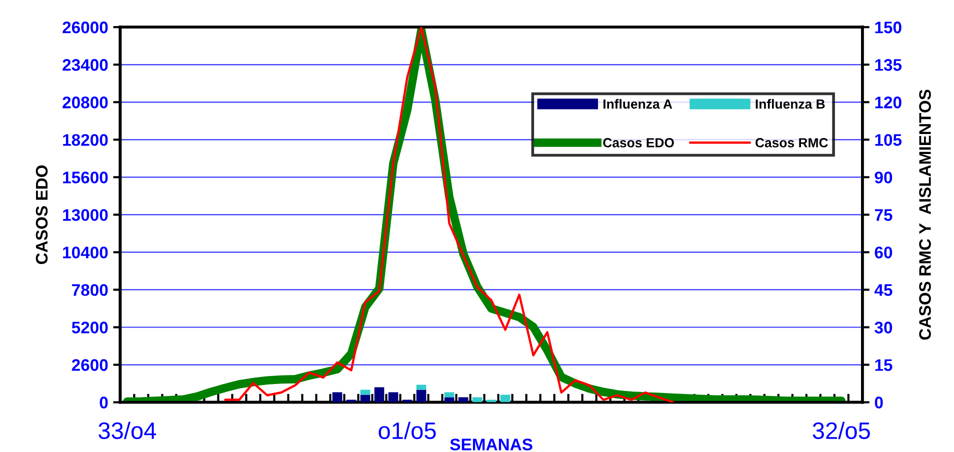 This screenshot has width=954, height=452. What do you see at coordinates (85, 28) in the screenshot?
I see `y-tick-label: 26000` at bounding box center [85, 28].